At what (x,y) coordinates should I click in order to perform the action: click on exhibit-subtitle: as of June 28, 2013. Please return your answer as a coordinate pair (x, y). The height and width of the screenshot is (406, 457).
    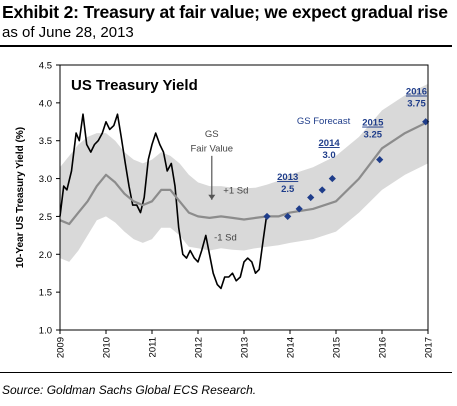
    Looking at the image, I should click on (68, 32).